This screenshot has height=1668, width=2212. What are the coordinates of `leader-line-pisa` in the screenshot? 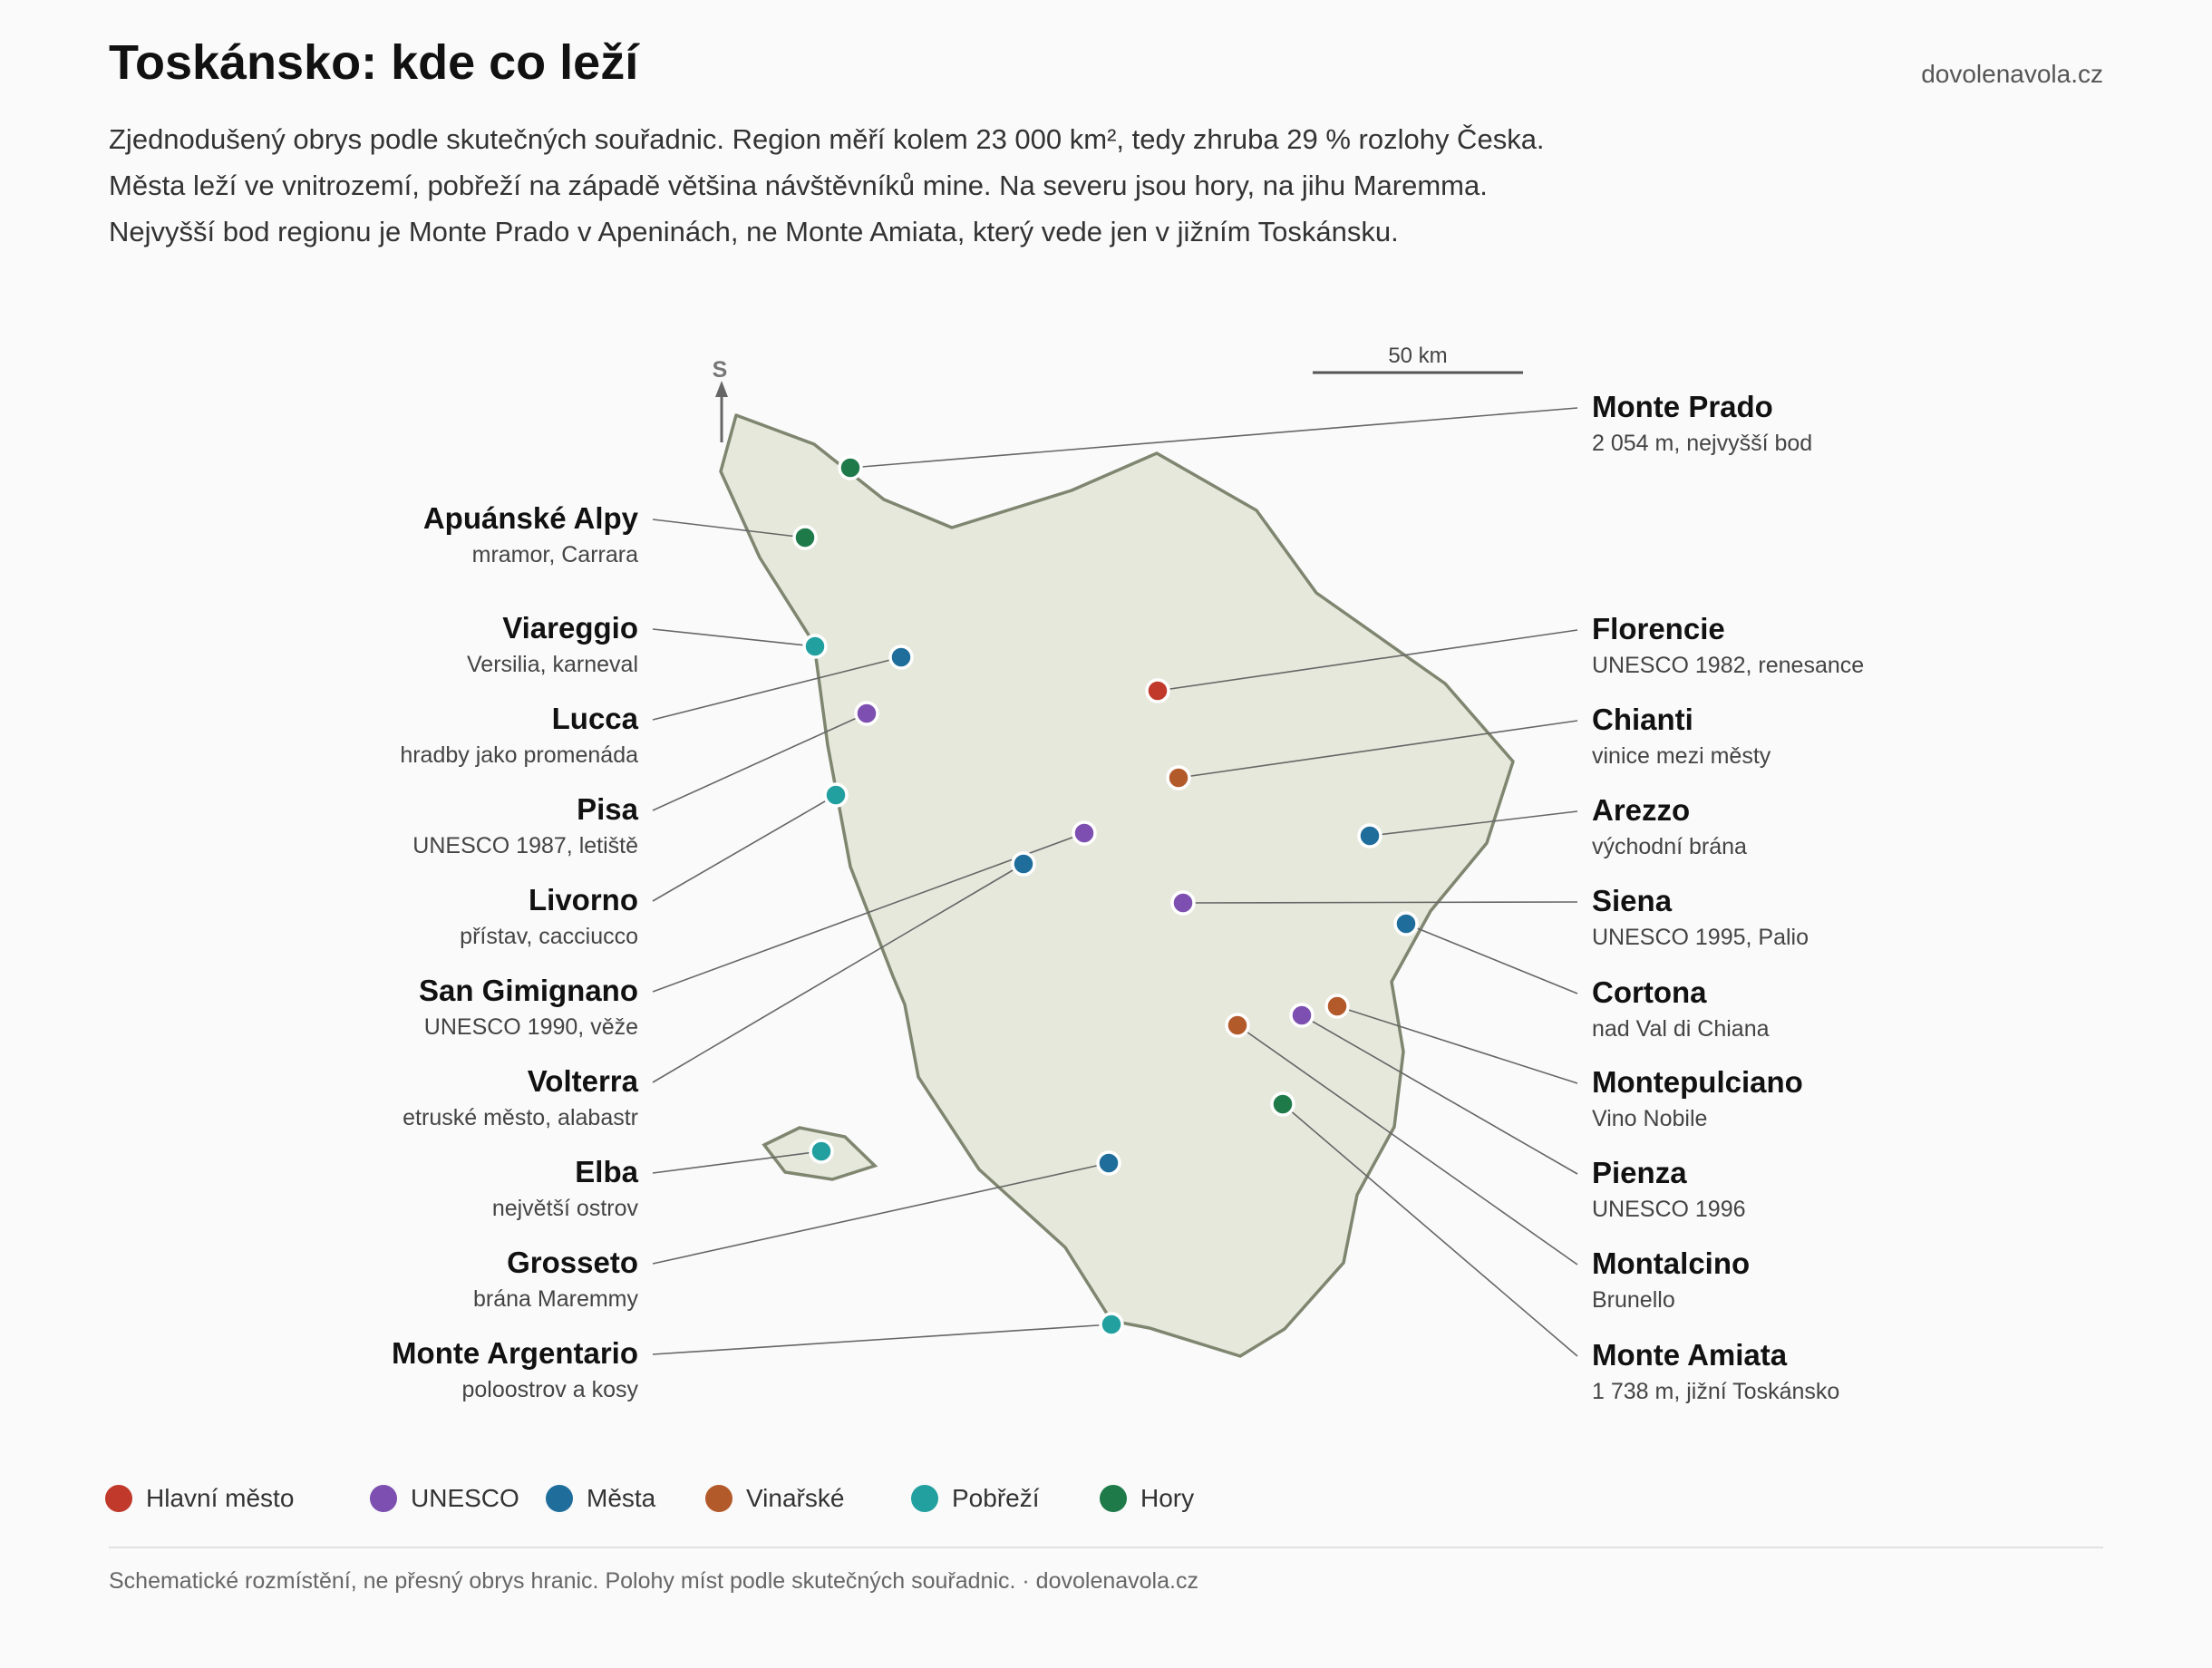 It's located at (760, 762).